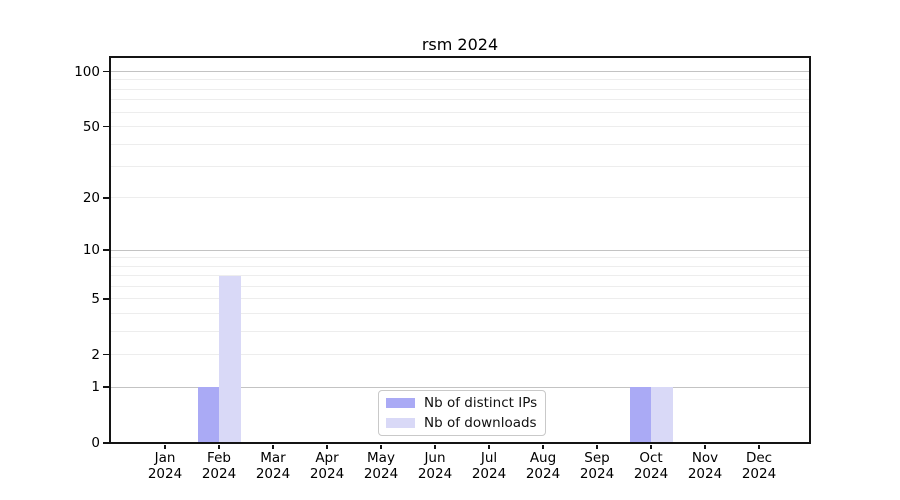  What do you see at coordinates (489, 466) in the screenshot?
I see `x-tick-label: Jul 2024` at bounding box center [489, 466].